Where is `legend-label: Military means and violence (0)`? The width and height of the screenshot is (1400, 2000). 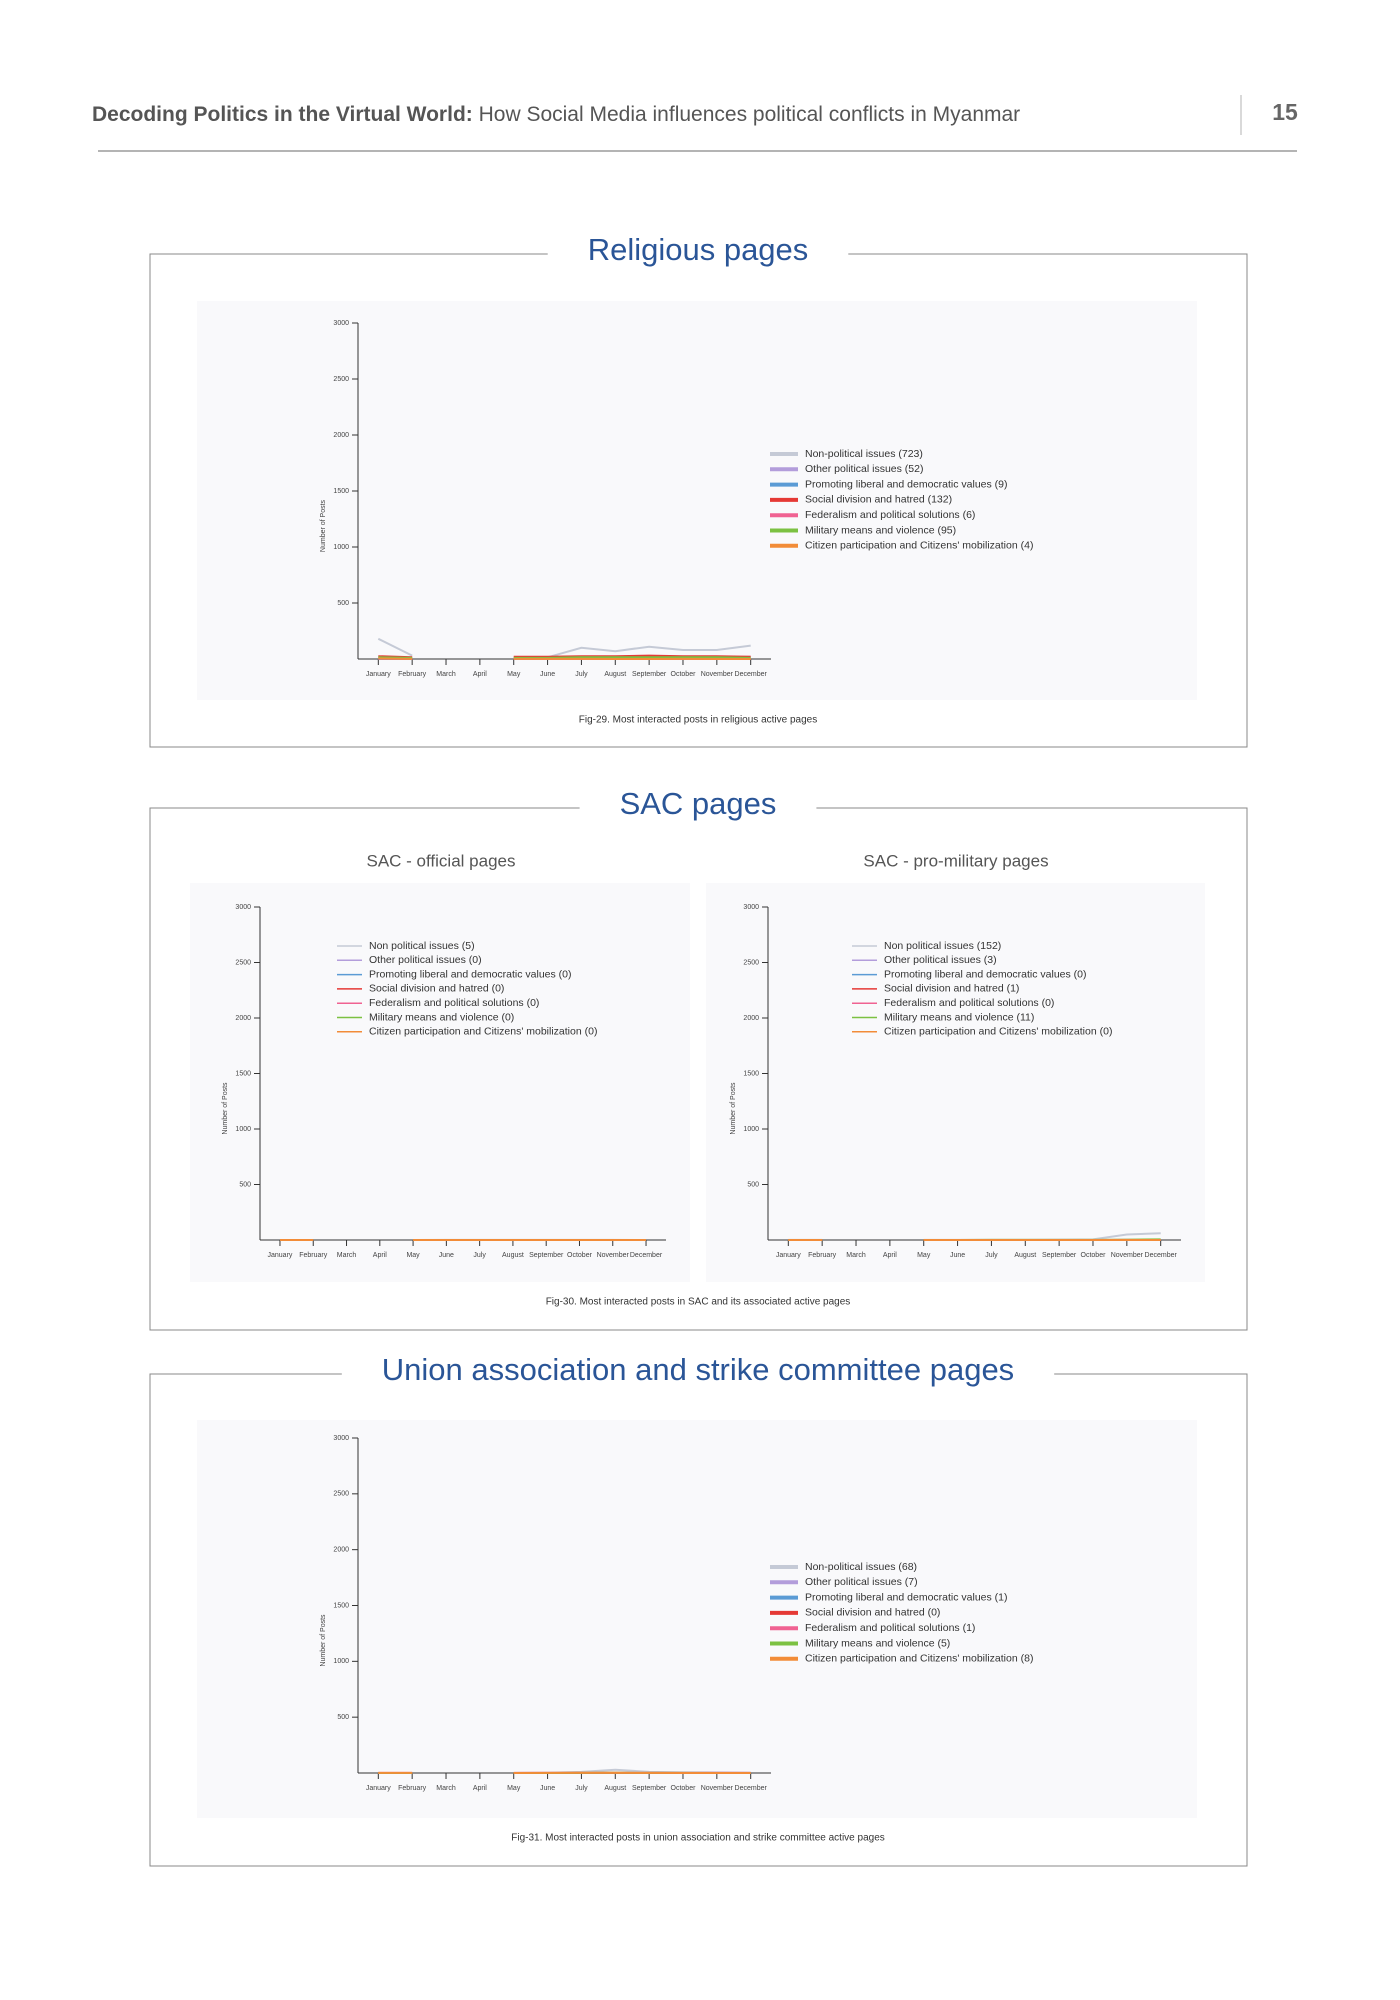 legend-label: Military means and violence (0) is located at coordinates (441, 1017).